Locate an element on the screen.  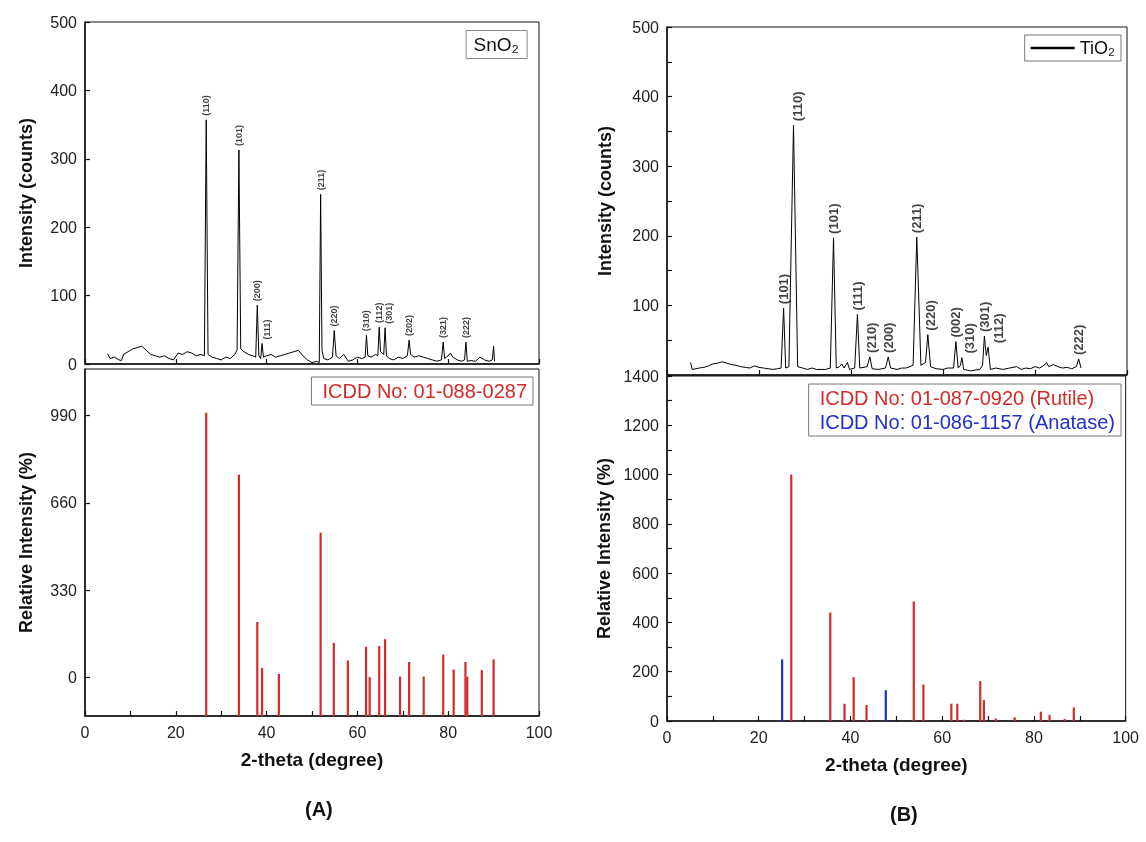
text: (B) is located at coordinates (904, 814).